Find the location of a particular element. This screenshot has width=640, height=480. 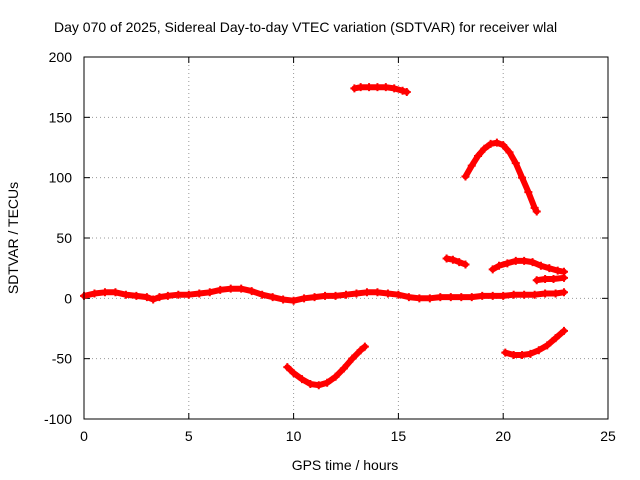

y-tick-label: 150 is located at coordinates (61, 117).